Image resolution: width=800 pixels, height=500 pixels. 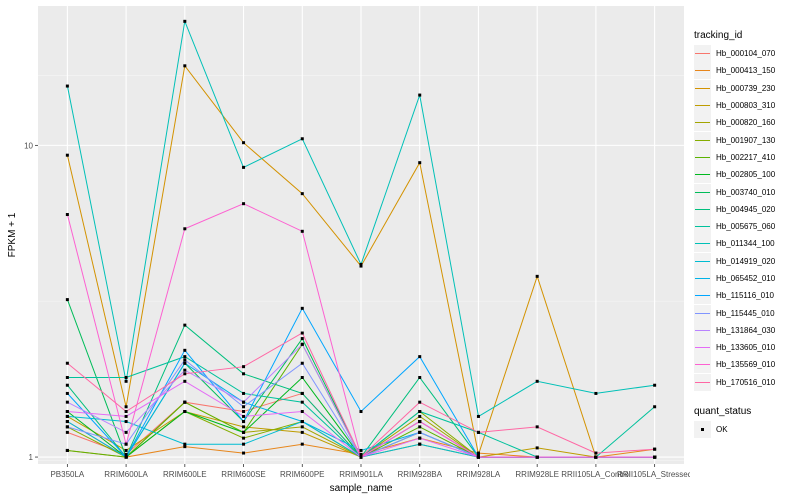 I want to click on shape-legend-title: quant_status, so click(x=723, y=411).